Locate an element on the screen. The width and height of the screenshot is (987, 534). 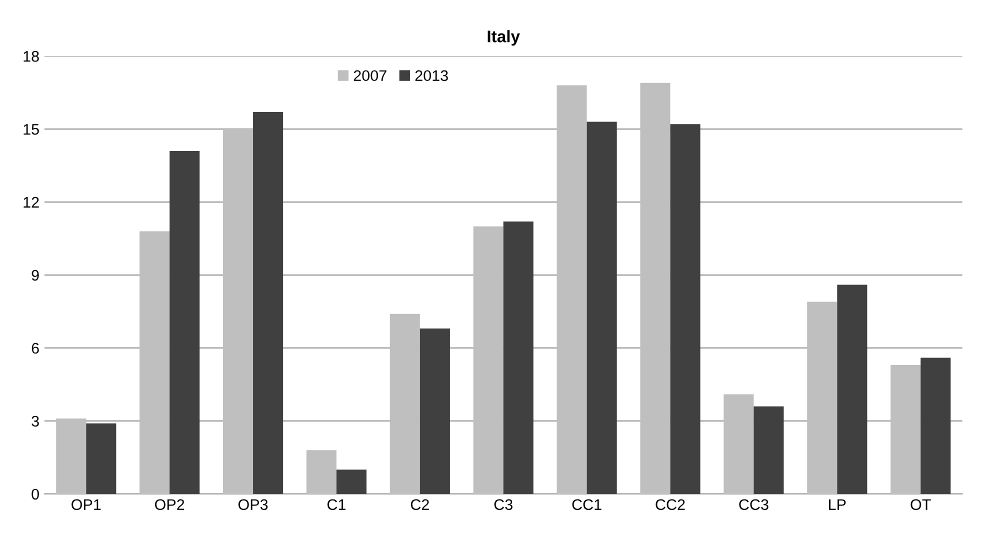
chart-title: Italy is located at coordinates (504, 38).